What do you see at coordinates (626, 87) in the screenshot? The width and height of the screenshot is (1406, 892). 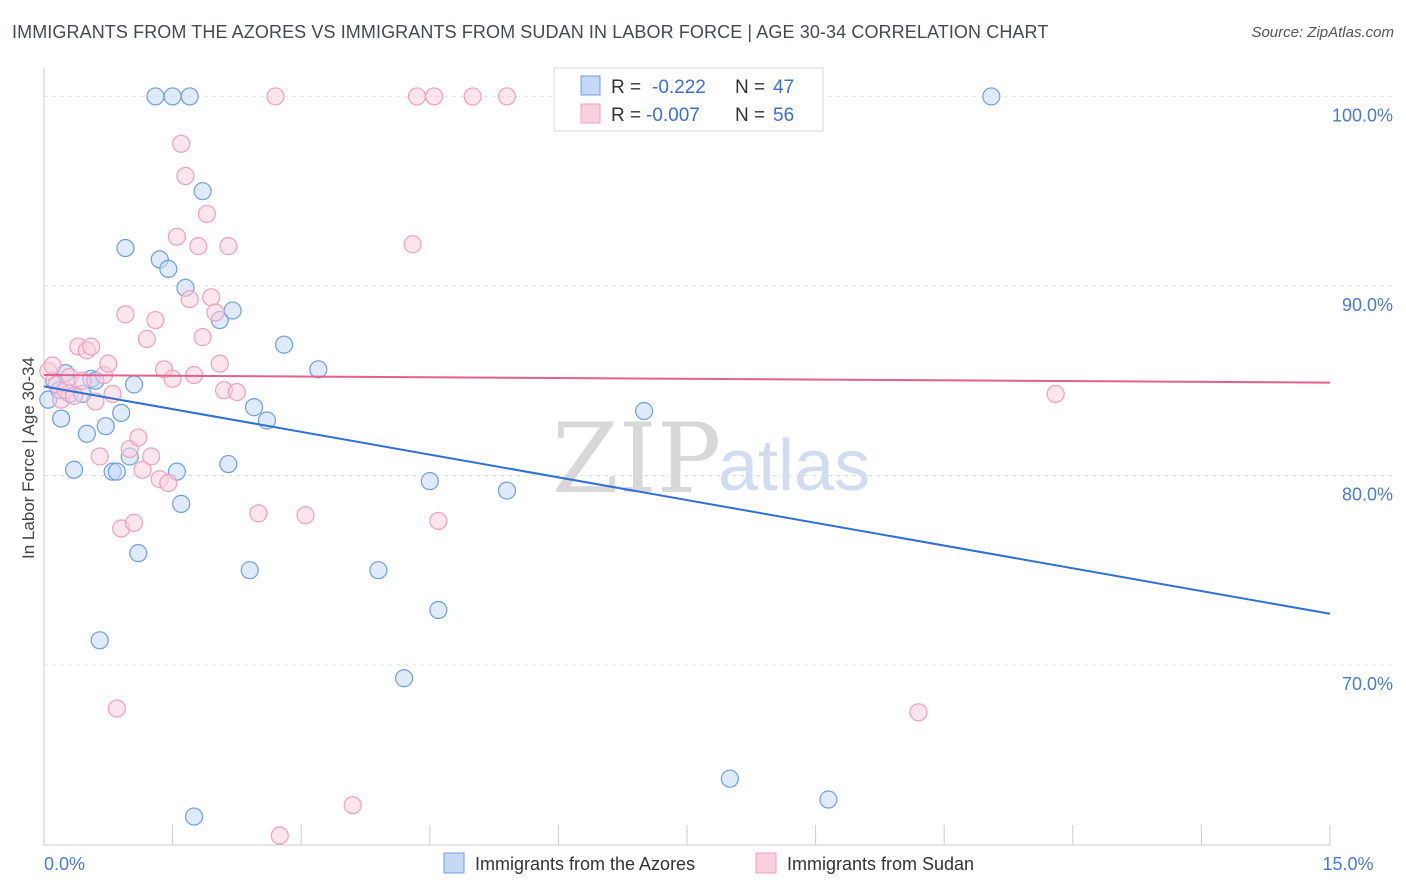 I see `stats-r-label-azores: R =` at bounding box center [626, 87].